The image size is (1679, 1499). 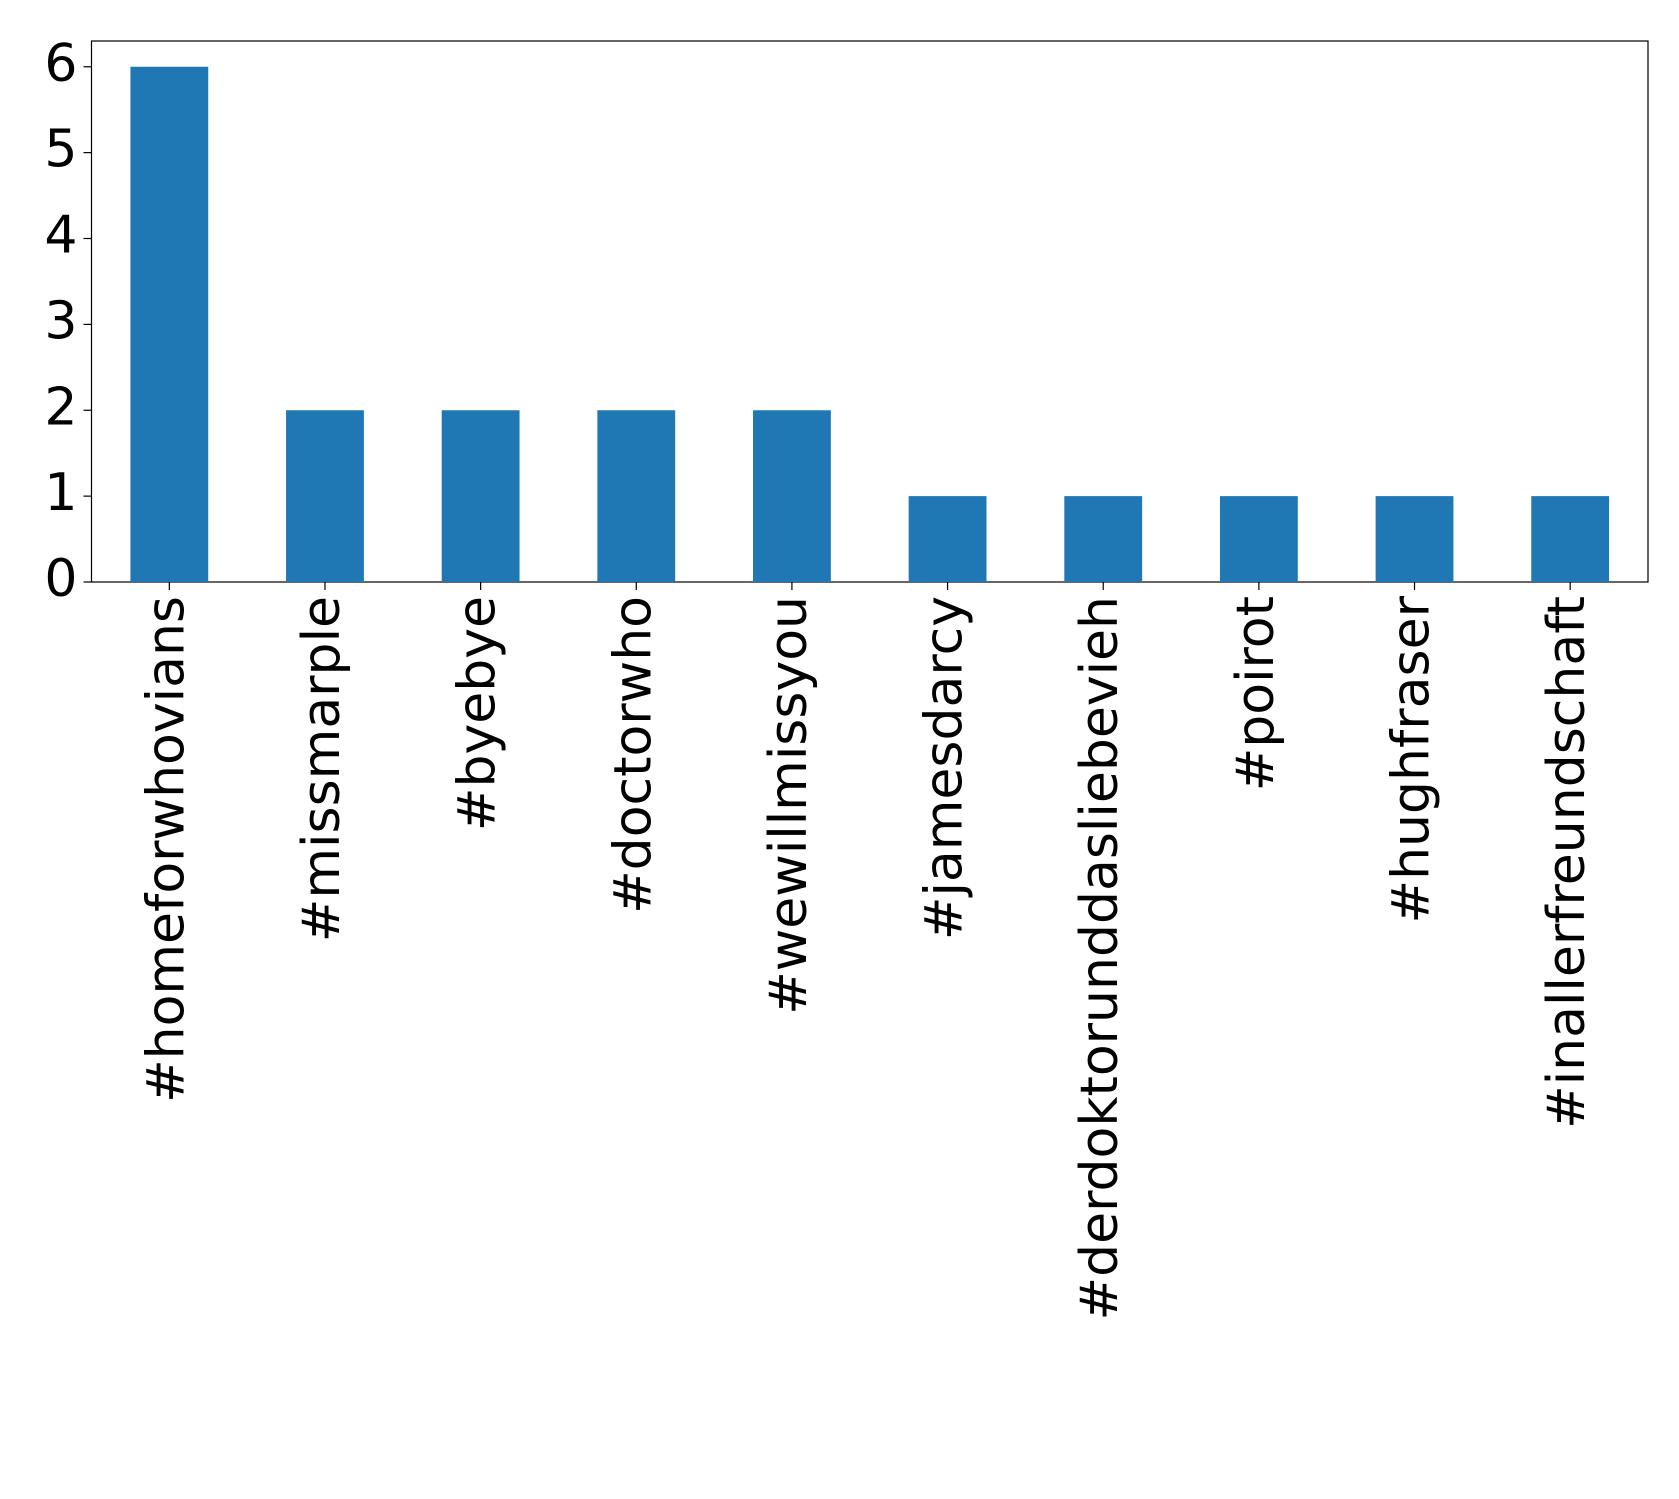 I want to click on x-tick-label: #doctorwho, so click(x=633, y=755).